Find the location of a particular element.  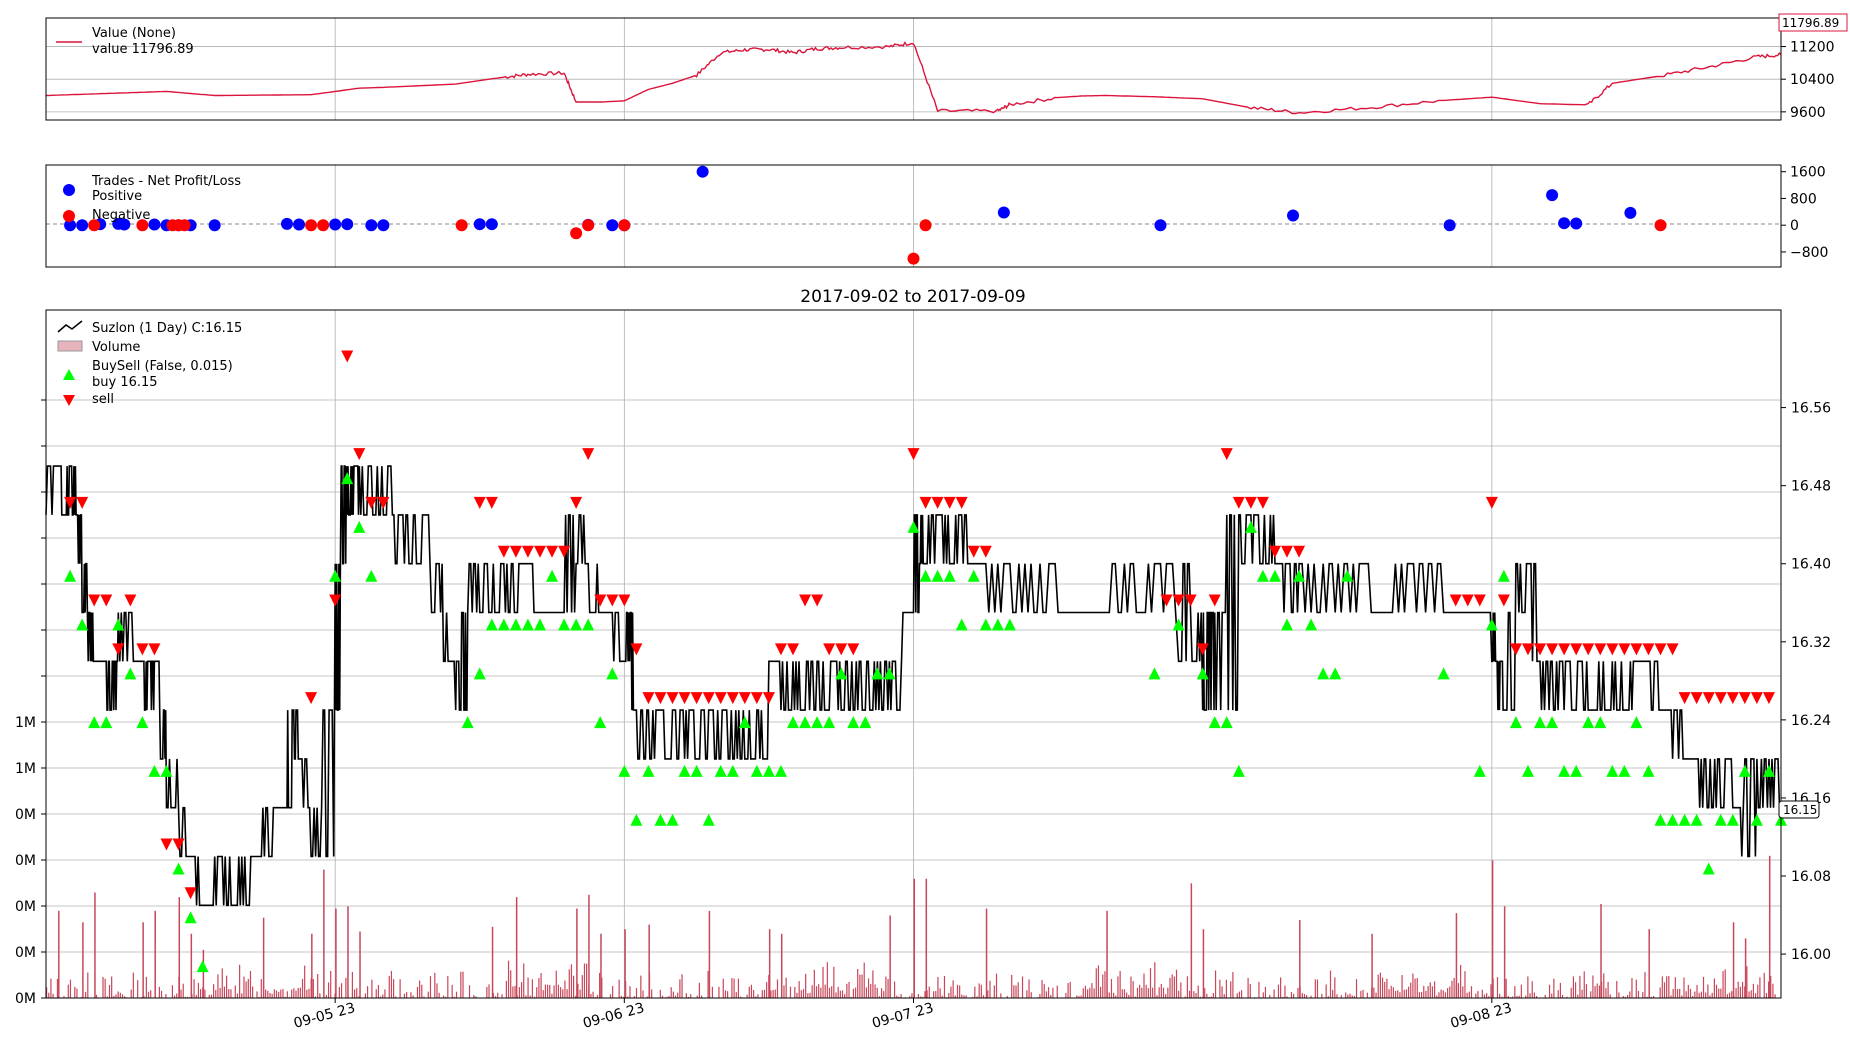

volume-ytick-label-6: 1M is located at coordinates (25, 723).